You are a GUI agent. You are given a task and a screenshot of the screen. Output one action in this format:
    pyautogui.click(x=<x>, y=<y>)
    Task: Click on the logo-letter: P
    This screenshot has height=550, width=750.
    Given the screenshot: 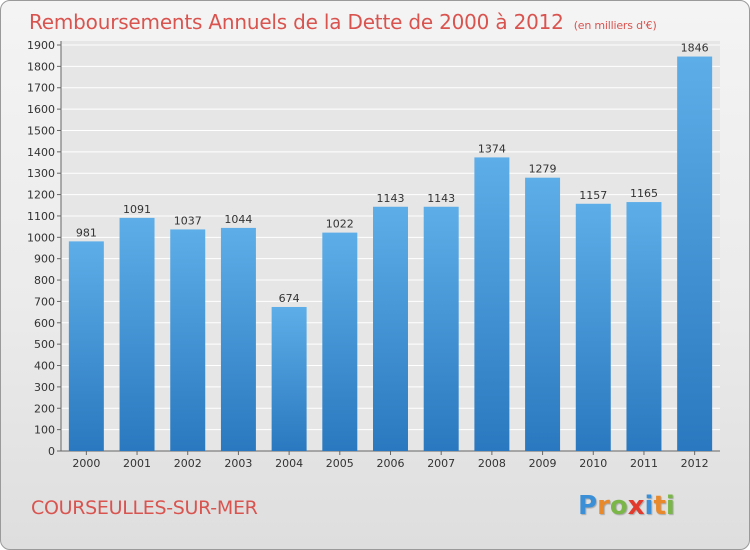 What is the action you would take?
    pyautogui.click(x=588, y=506)
    